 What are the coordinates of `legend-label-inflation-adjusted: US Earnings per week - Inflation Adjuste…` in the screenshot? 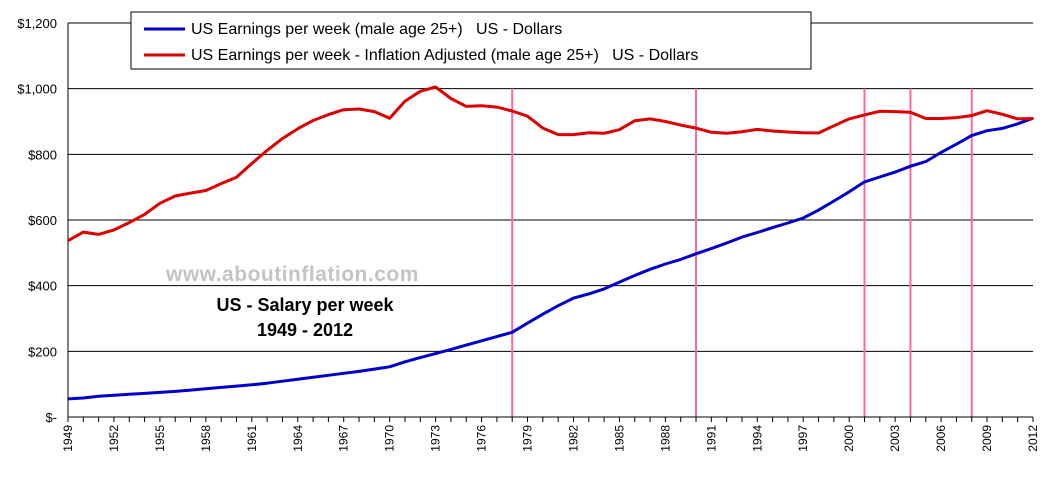 It's located at (444, 55).